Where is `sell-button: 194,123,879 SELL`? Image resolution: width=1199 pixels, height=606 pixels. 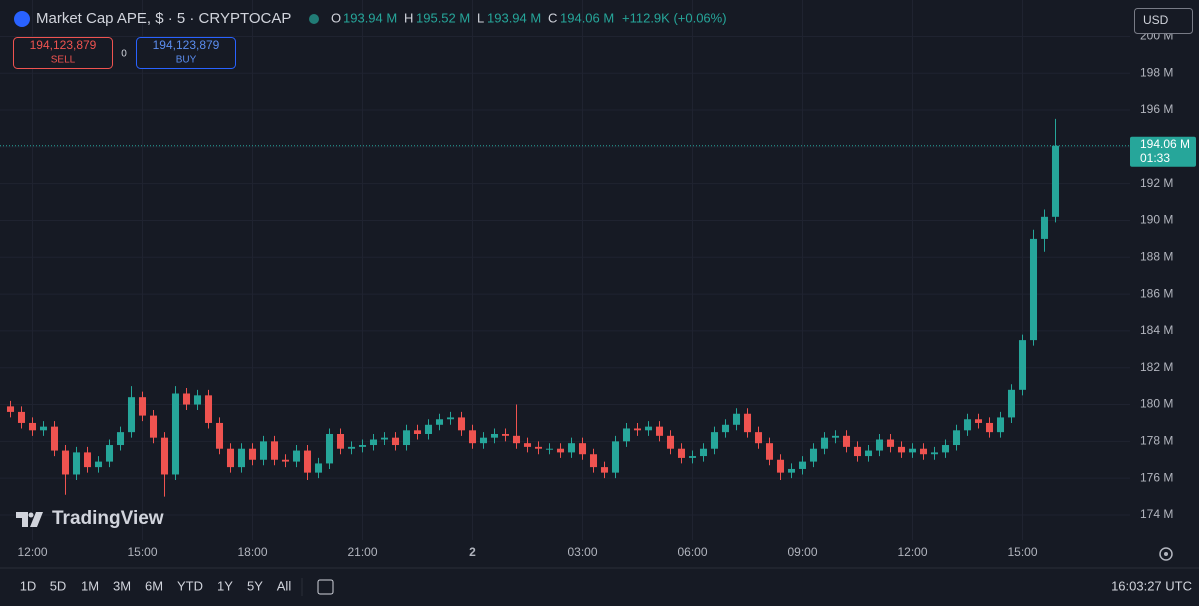 sell-button: 194,123,879 SELL is located at coordinates (63, 53).